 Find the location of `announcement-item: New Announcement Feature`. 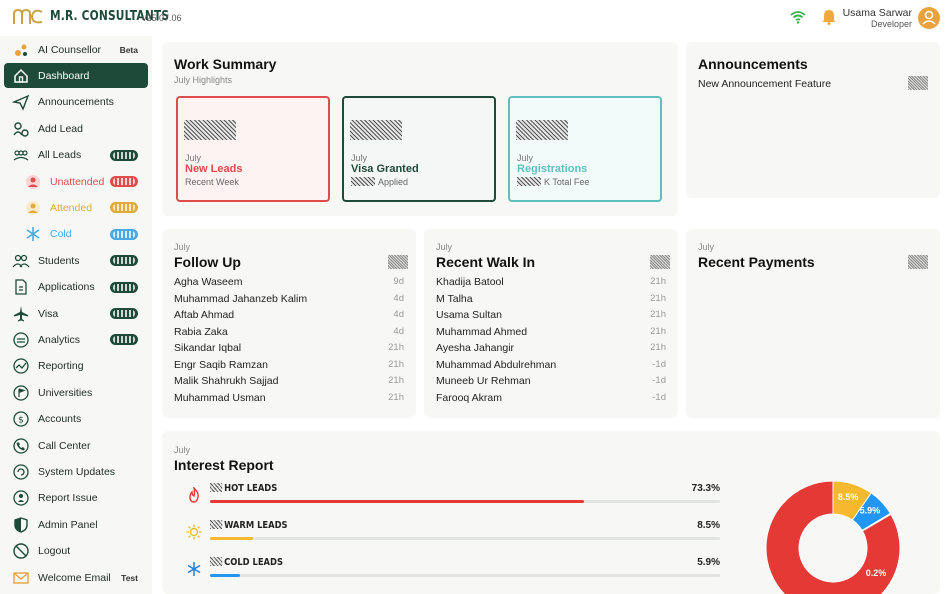

announcement-item: New Announcement Feature is located at coordinates (765, 84).